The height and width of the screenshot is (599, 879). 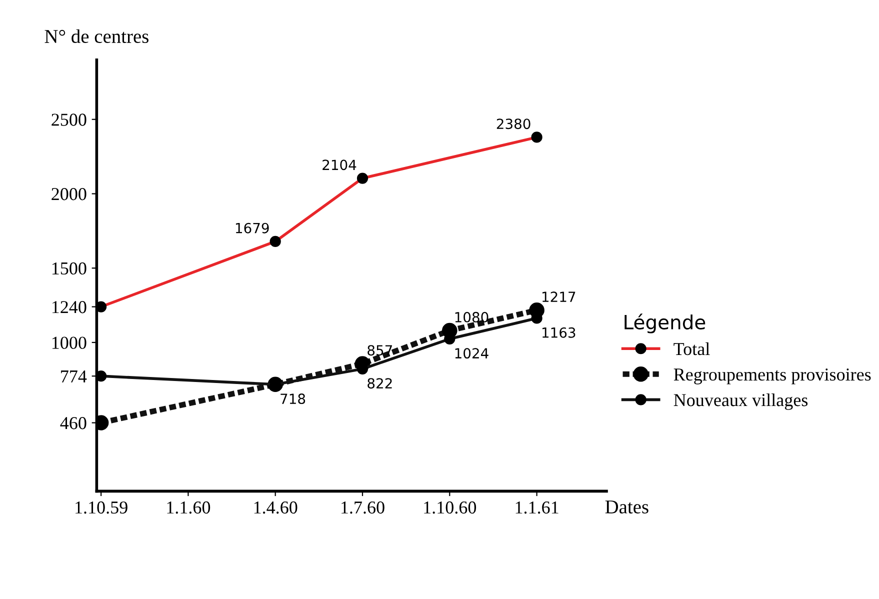 What do you see at coordinates (559, 297) in the screenshot?
I see `data-label: 1217` at bounding box center [559, 297].